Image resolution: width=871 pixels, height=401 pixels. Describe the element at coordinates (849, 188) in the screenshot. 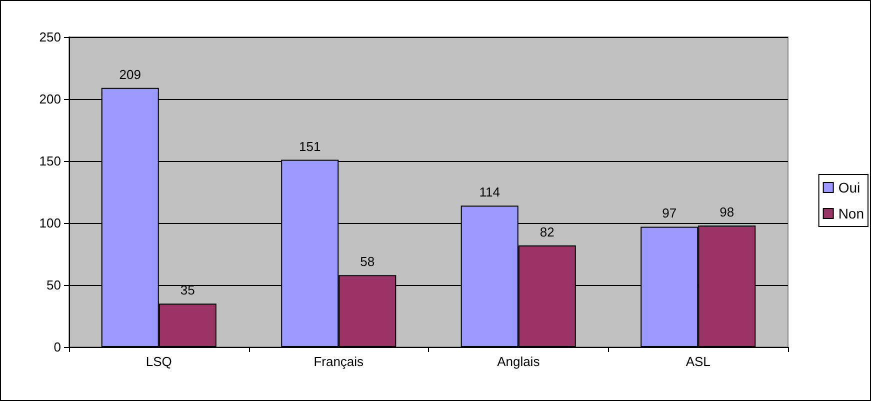

I see `legend-label: Oui` at that location.